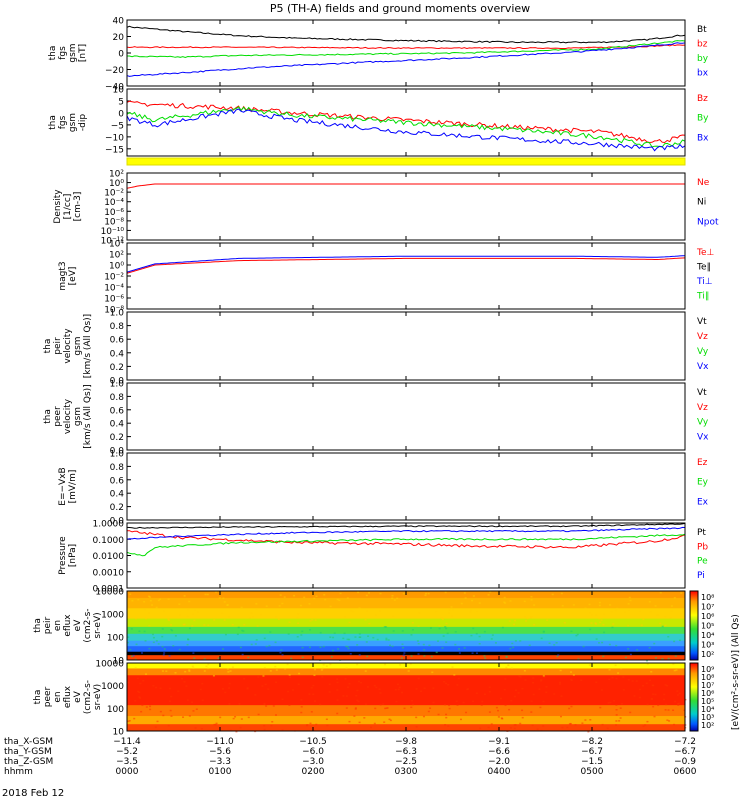  Describe the element at coordinates (116, 256) in the screenshot. I see `panel-3-ytick: 10²` at that location.